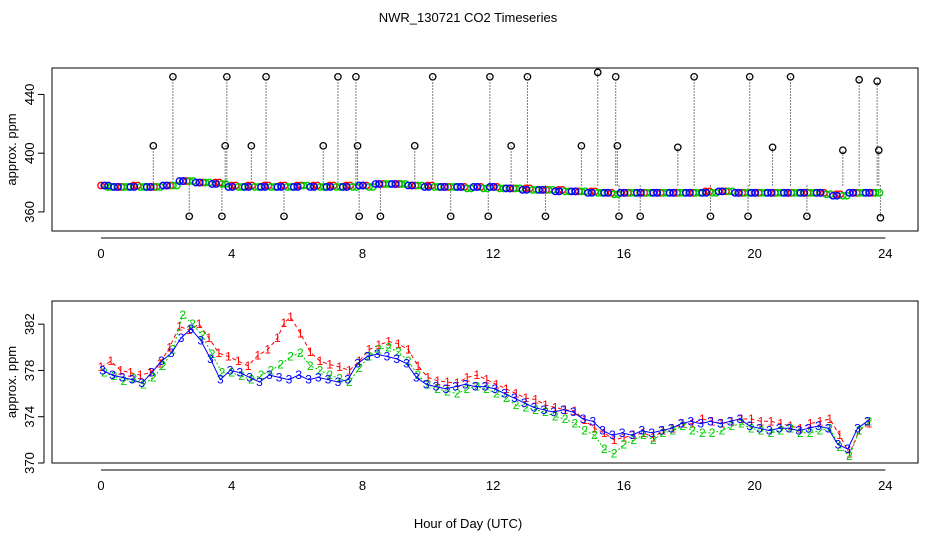  What do you see at coordinates (493, 485) in the screenshot?
I see `x-tick-label: 12` at bounding box center [493, 485].